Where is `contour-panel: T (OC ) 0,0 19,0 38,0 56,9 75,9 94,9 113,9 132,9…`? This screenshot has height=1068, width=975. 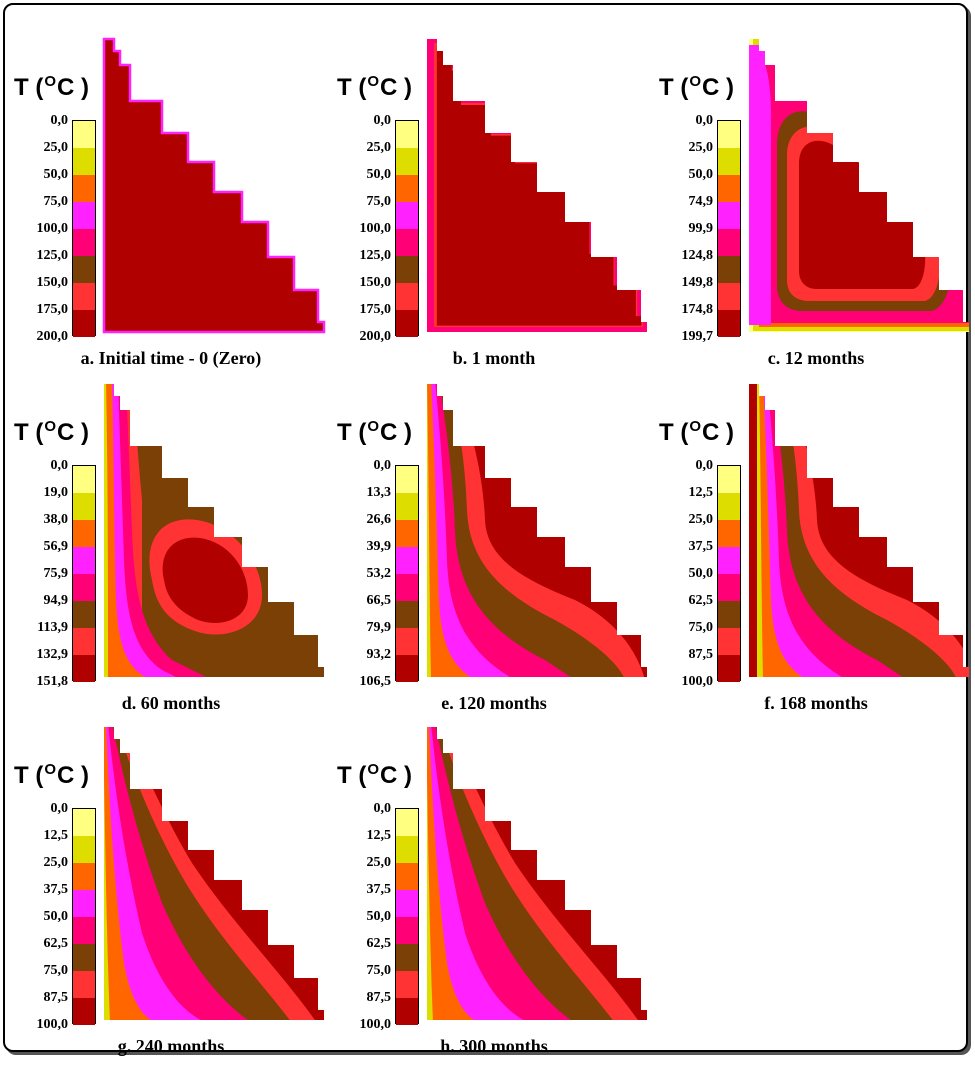
contour-panel: T (OC ) 0,0 19,0 38,0 56,9 75,9 94,9 113,9 132,9… is located at coordinates (171, 552).